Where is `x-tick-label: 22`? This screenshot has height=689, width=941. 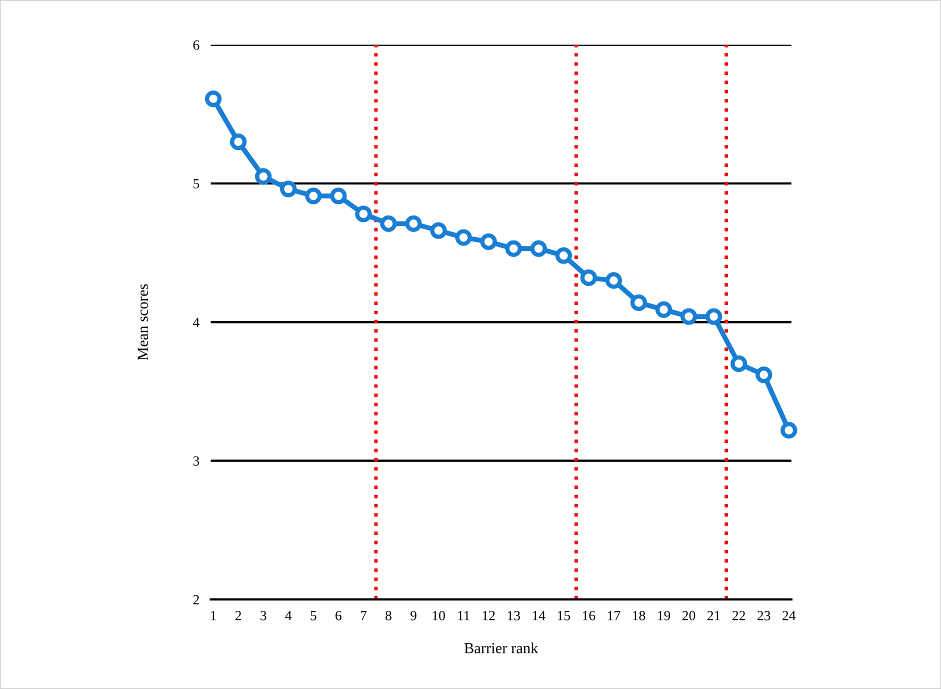 x-tick-label: 22 is located at coordinates (739, 615).